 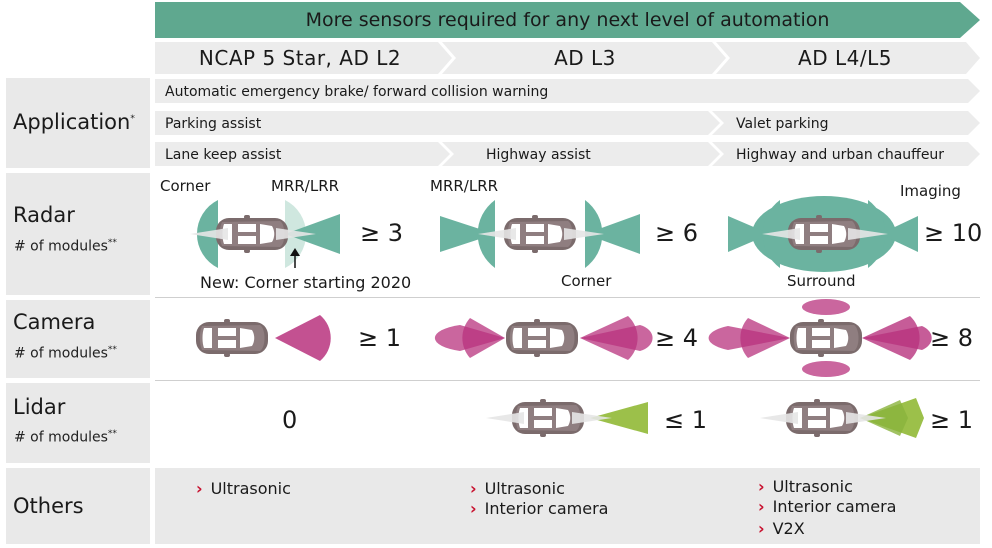 What do you see at coordinates (585, 58) in the screenshot?
I see `level-l3: AD L3` at bounding box center [585, 58].